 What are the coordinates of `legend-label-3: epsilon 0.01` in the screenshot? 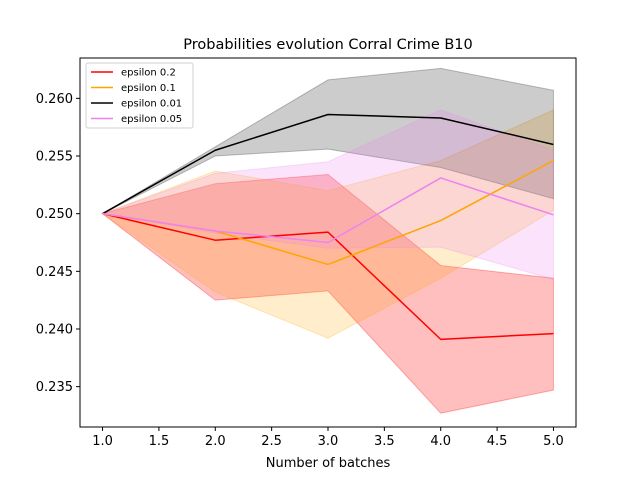 It's located at (151, 104).